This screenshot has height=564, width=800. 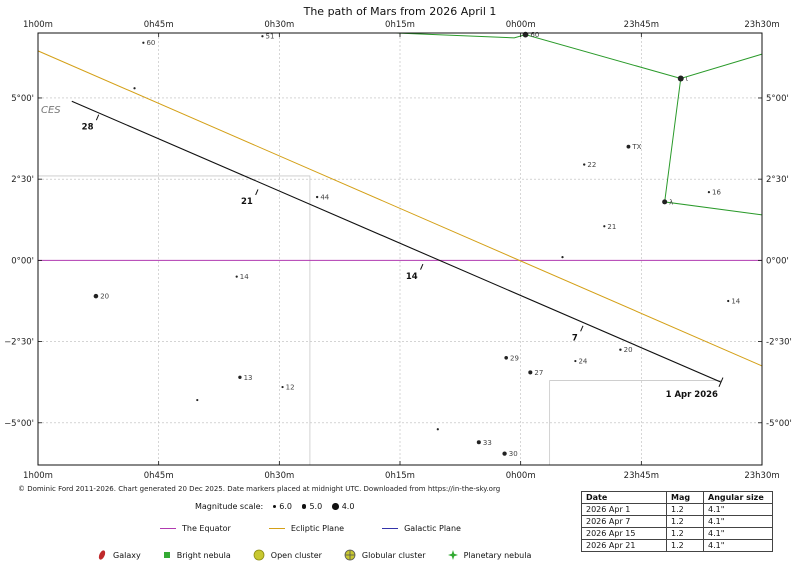 I want to click on date-label: 21, so click(x=247, y=202).